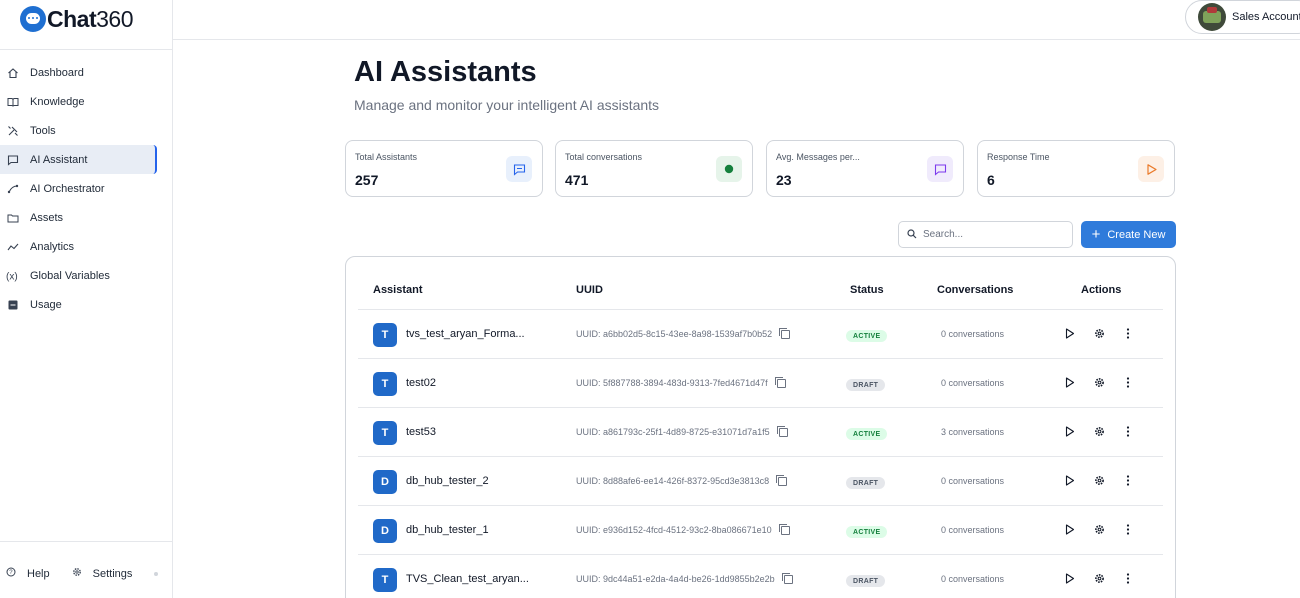 The width and height of the screenshot is (1300, 598). Describe the element at coordinates (86, 49) in the screenshot. I see `sidebar-divider` at that location.